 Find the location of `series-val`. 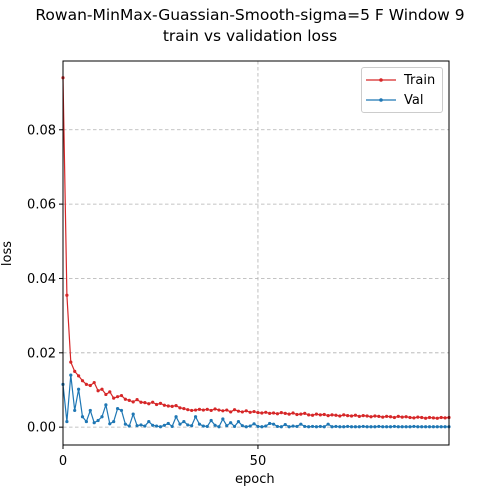

series-val is located at coordinates (256, 401).